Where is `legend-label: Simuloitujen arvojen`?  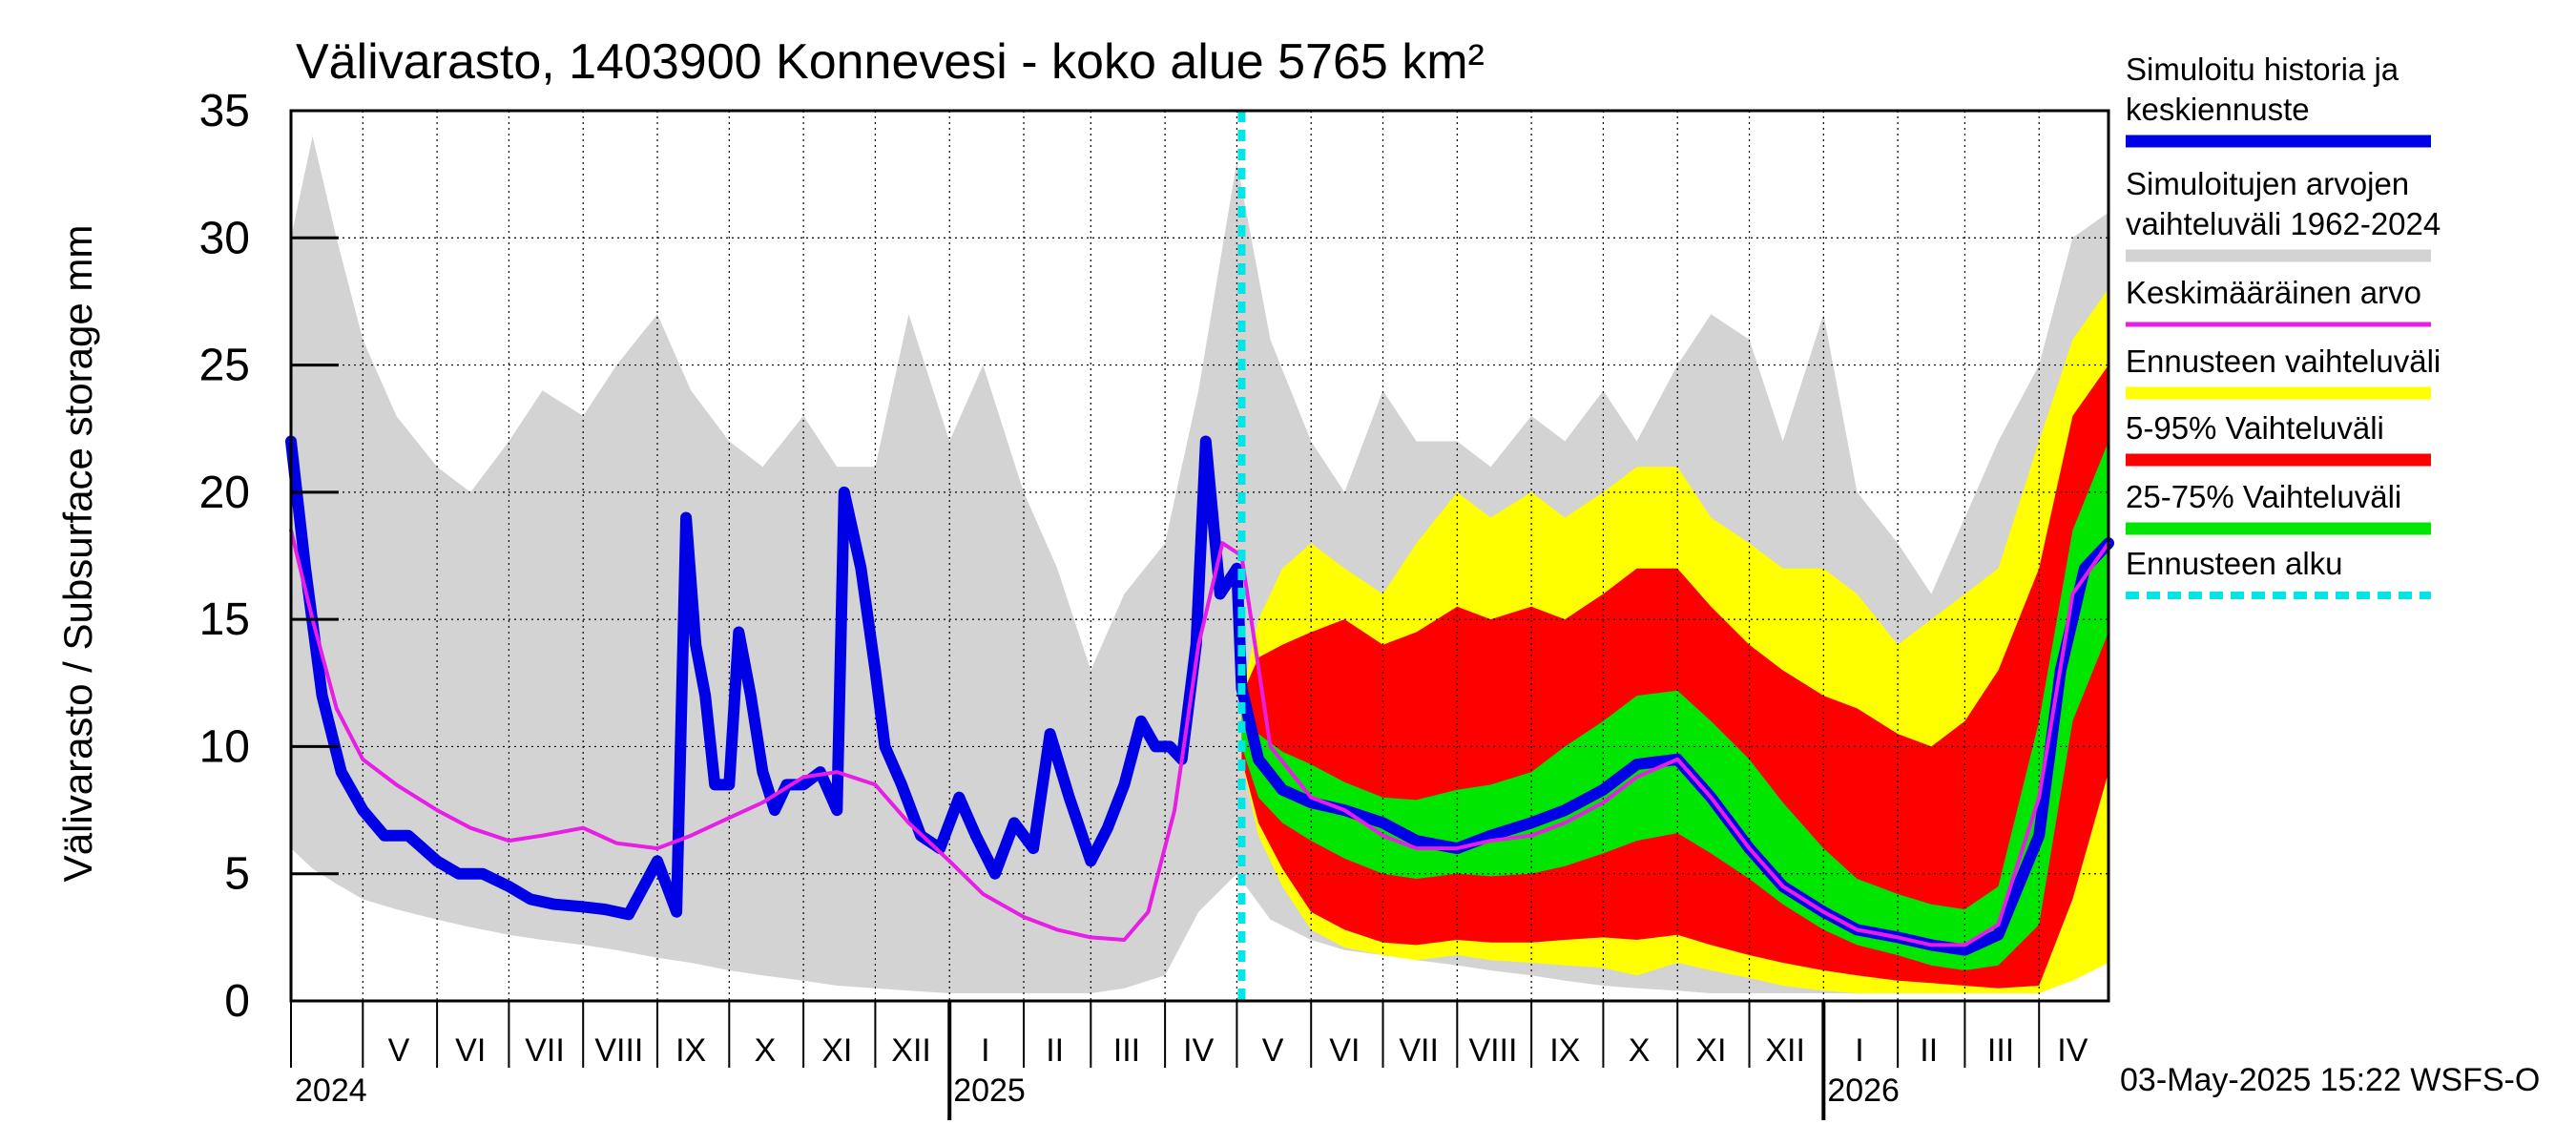
legend-label: Simuloitujen arvojen is located at coordinates (2267, 184).